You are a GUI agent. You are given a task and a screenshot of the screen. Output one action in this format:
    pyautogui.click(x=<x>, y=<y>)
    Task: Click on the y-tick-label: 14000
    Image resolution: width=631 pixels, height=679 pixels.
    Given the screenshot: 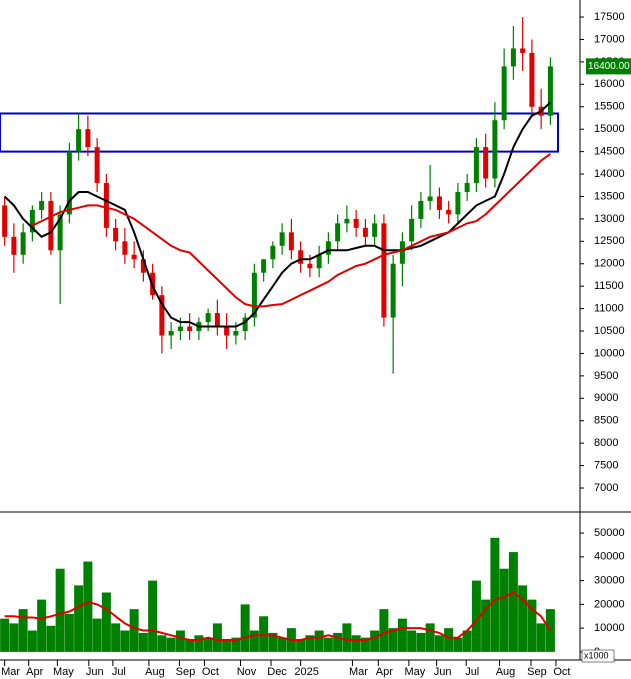 What is the action you would take?
    pyautogui.click(x=609, y=174)
    